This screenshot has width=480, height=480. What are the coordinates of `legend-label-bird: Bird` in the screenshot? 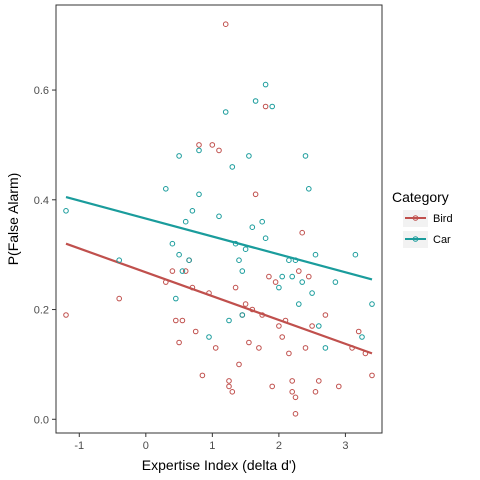 It's located at (443, 219).